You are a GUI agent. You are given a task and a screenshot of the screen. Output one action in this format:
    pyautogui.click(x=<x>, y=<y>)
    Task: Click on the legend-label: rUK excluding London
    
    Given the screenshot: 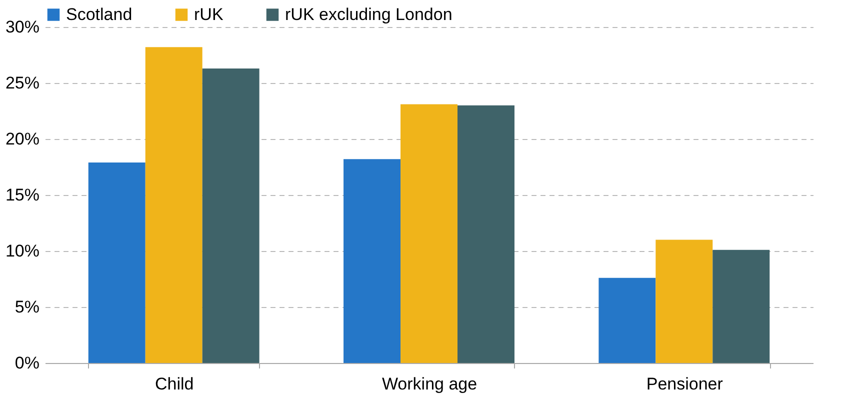 What is the action you would take?
    pyautogui.click(x=368, y=14)
    